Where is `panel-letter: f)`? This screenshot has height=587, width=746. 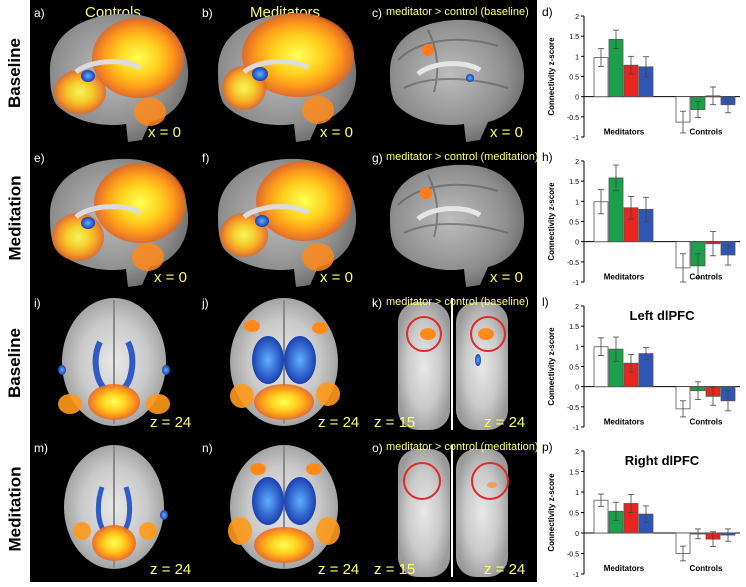 panel-letter: f) is located at coordinates (206, 158).